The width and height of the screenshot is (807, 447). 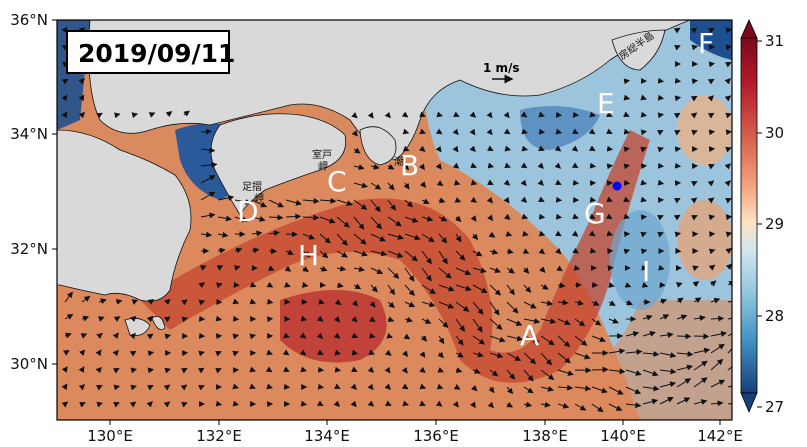 I want to click on cold-eddy-i, so click(x=640, y=260).